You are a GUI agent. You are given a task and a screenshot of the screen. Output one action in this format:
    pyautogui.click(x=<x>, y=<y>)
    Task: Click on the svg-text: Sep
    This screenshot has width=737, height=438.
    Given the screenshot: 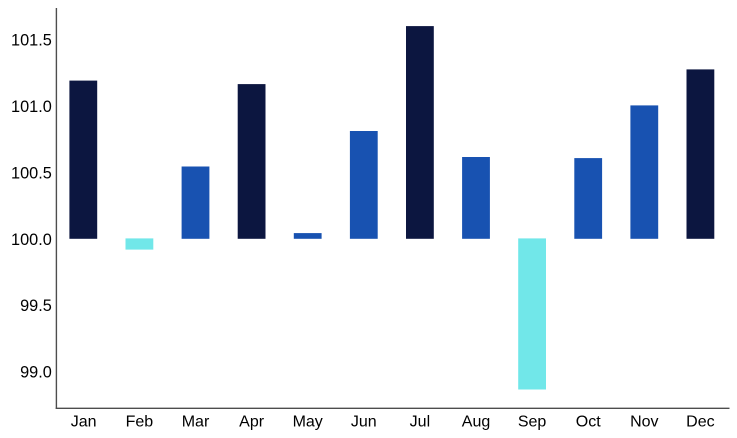 What is the action you would take?
    pyautogui.click(x=532, y=421)
    